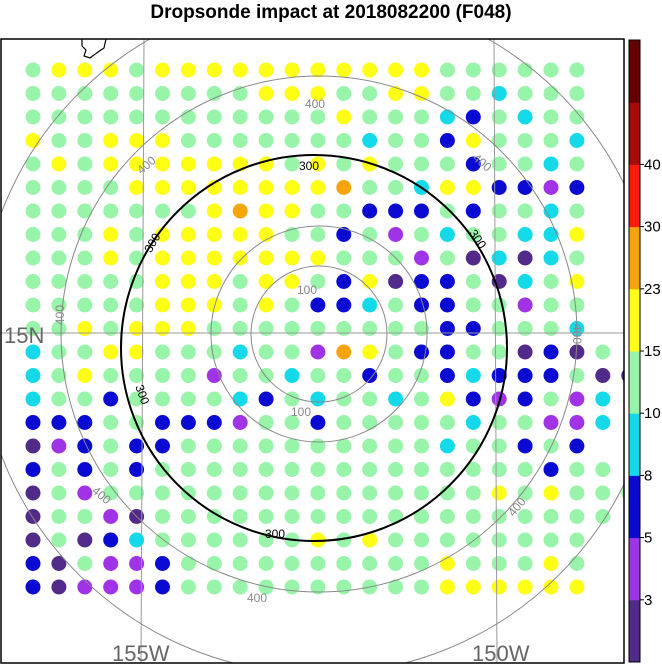 This screenshot has width=662, height=664. Describe the element at coordinates (652, 289) in the screenshot. I see `colorbar-tick-label: 23` at that location.